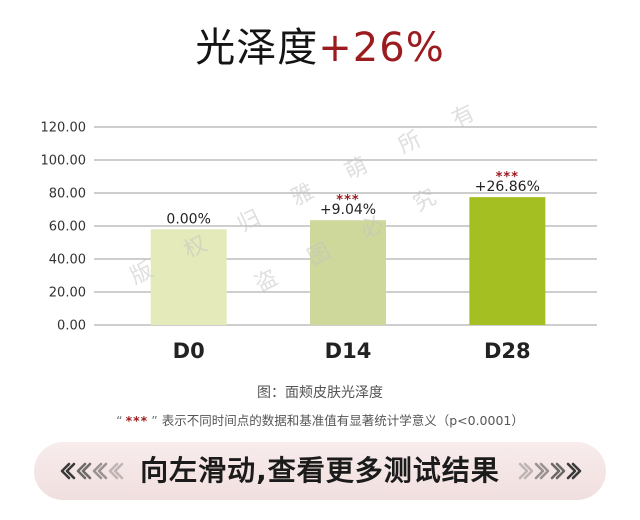  Describe the element at coordinates (550, 471) in the screenshot. I see `chevrons-right-icon` at that location.